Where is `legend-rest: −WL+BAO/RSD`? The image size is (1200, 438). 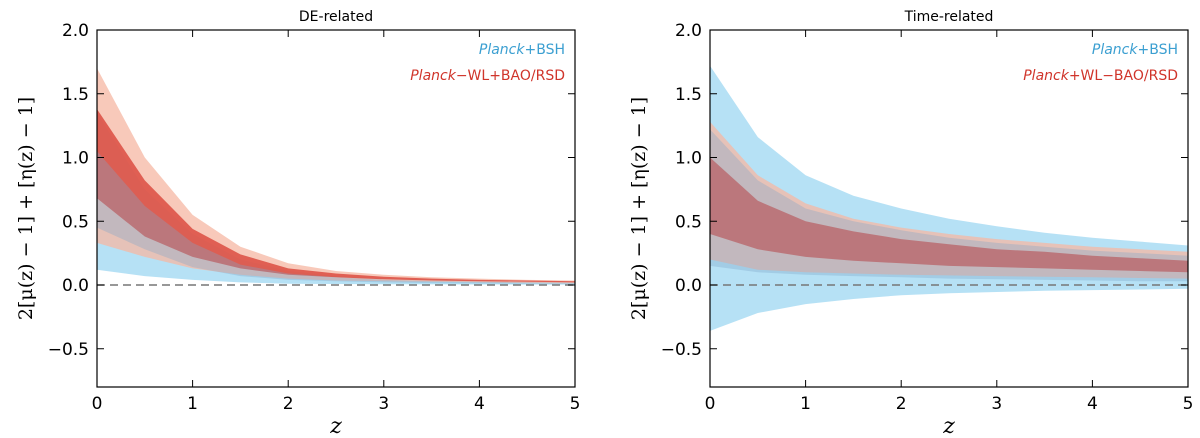
legend-rest: −WL+BAO/RSD is located at coordinates (510, 76).